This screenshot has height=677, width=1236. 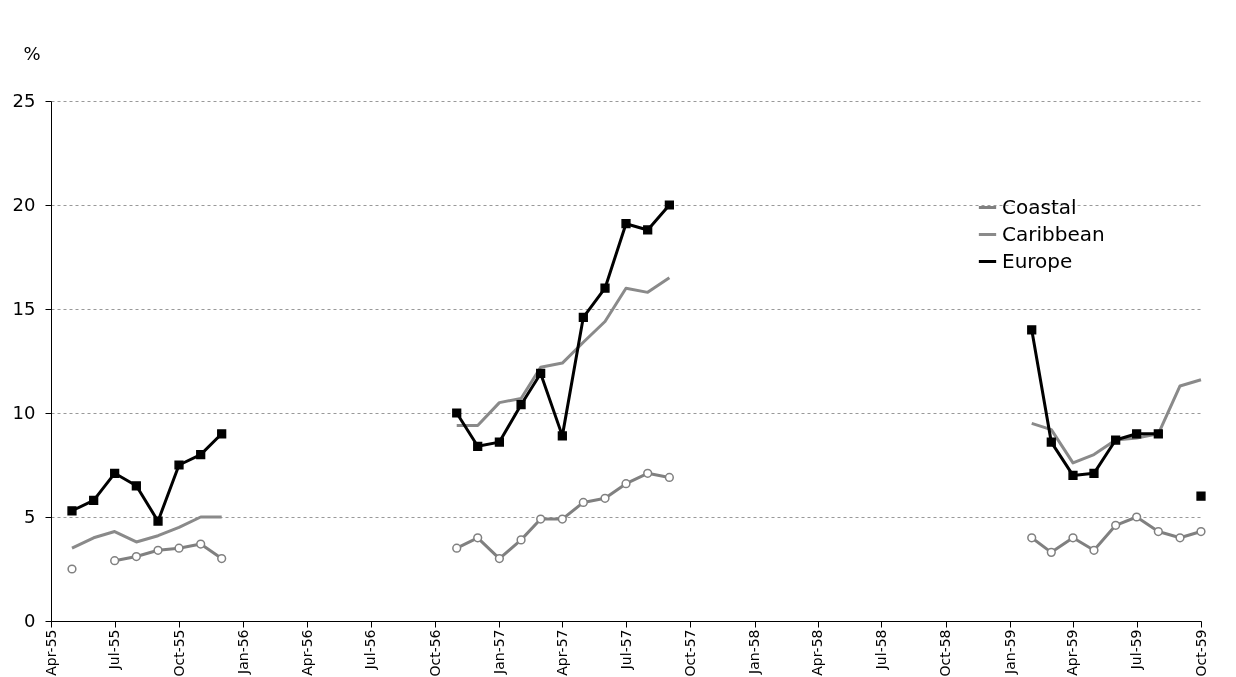 I want to click on x-tick-label: Oct-55, so click(x=178, y=653).